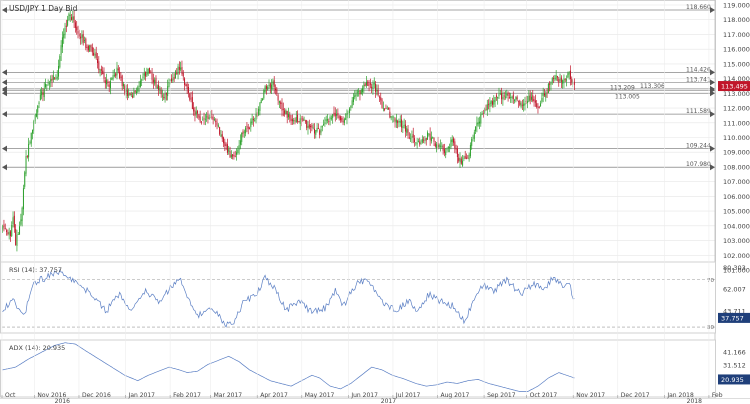 This screenshot has width=750, height=404. Describe the element at coordinates (736, 182) in the screenshot. I see `price-tick-label: 107.000` at that location.